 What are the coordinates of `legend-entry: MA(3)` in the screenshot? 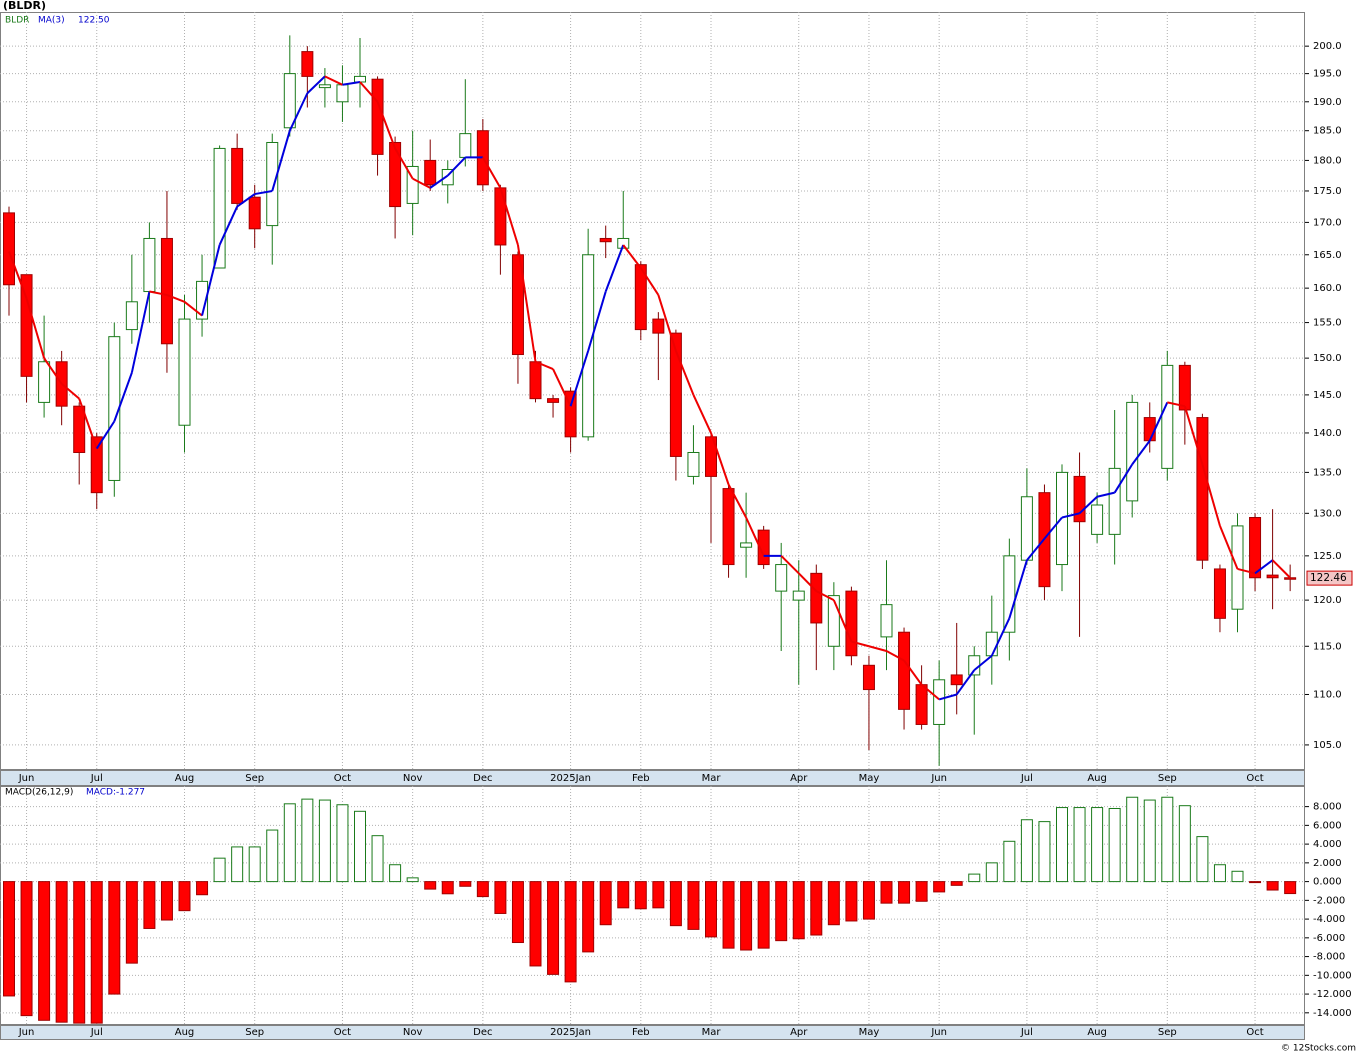 It's located at (51, 21).